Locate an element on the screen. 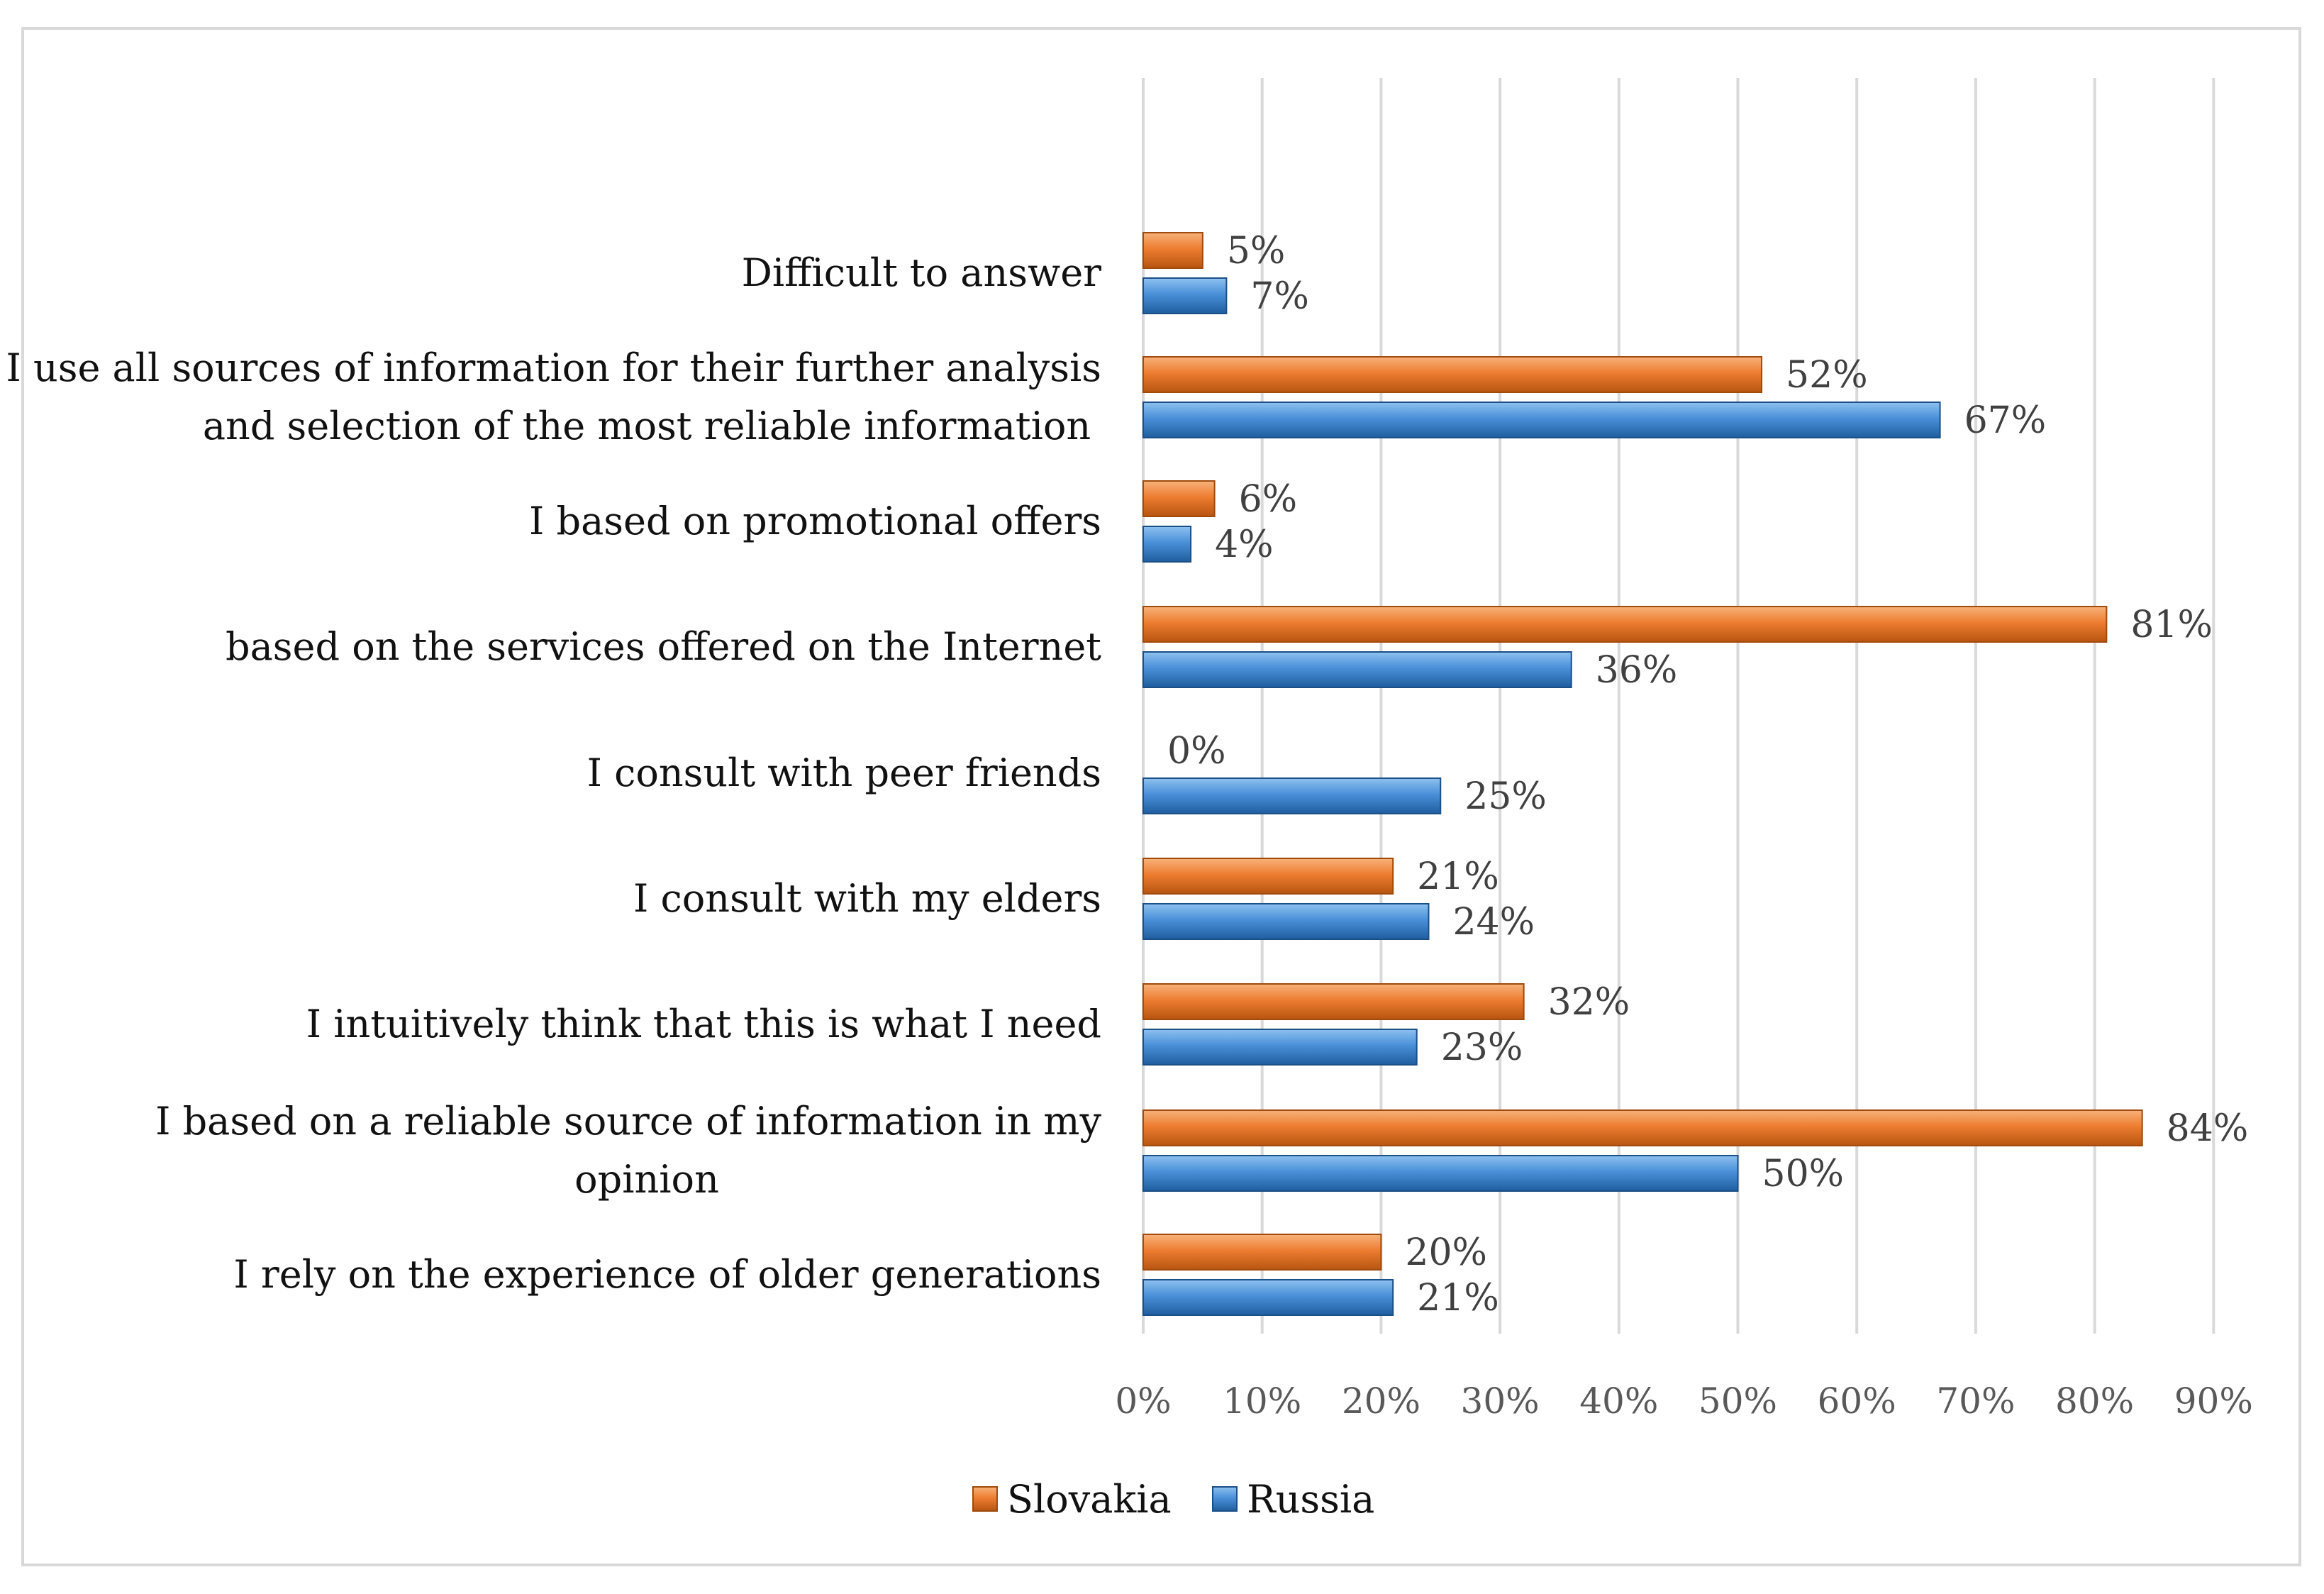 The image size is (2324, 1594). x-tick-label: 80% is located at coordinates (2094, 1401).